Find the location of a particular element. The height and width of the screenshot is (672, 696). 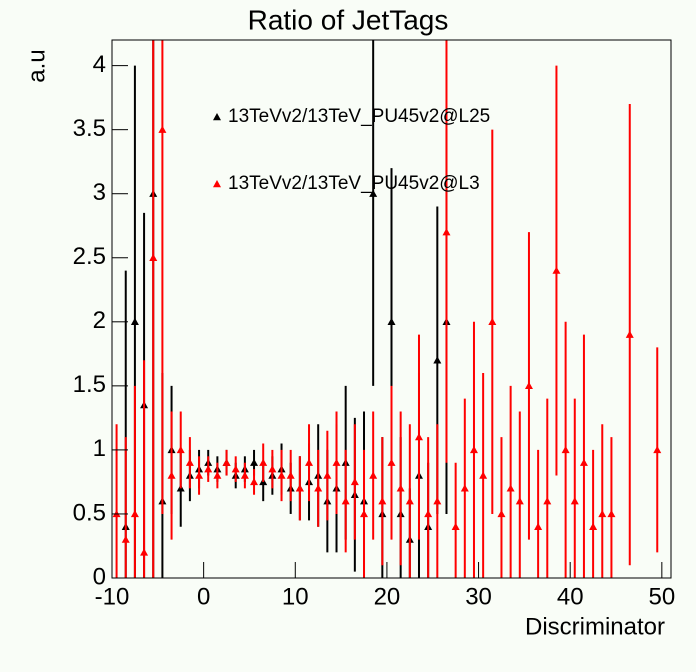

x-tick-label: 0 is located at coordinates (203, 596).